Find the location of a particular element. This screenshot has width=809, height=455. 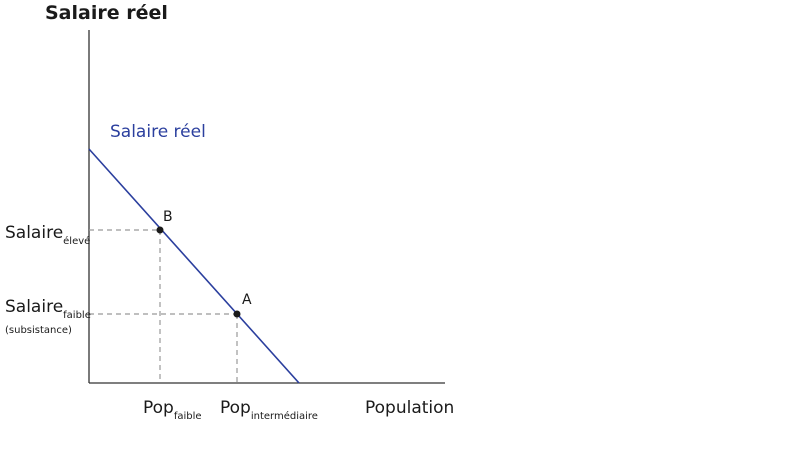

x-label: Popintermédiaire is located at coordinates (269, 410).